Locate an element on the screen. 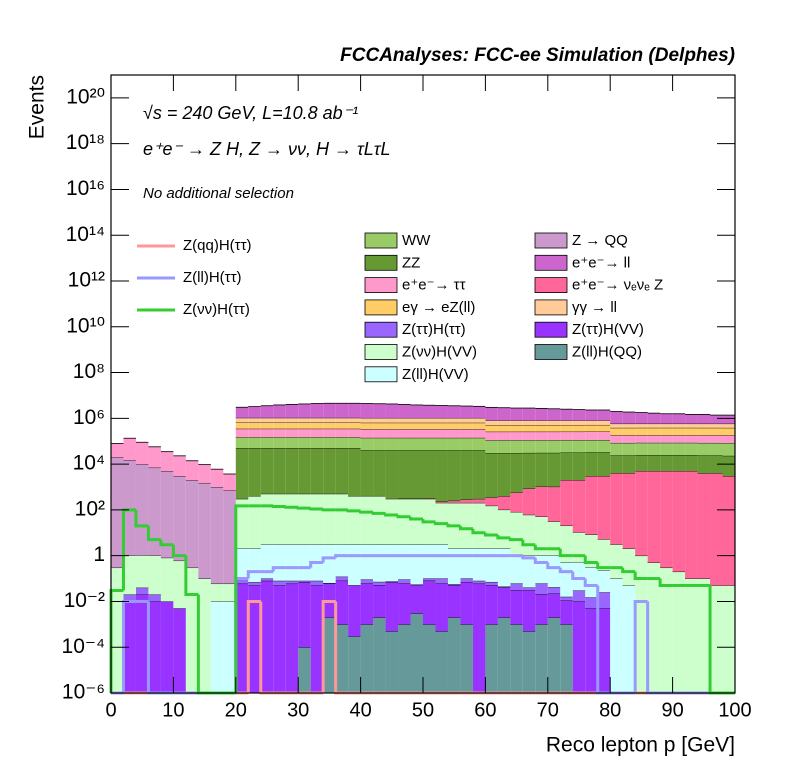  x-tick-label: 100 is located at coordinates (734, 710).